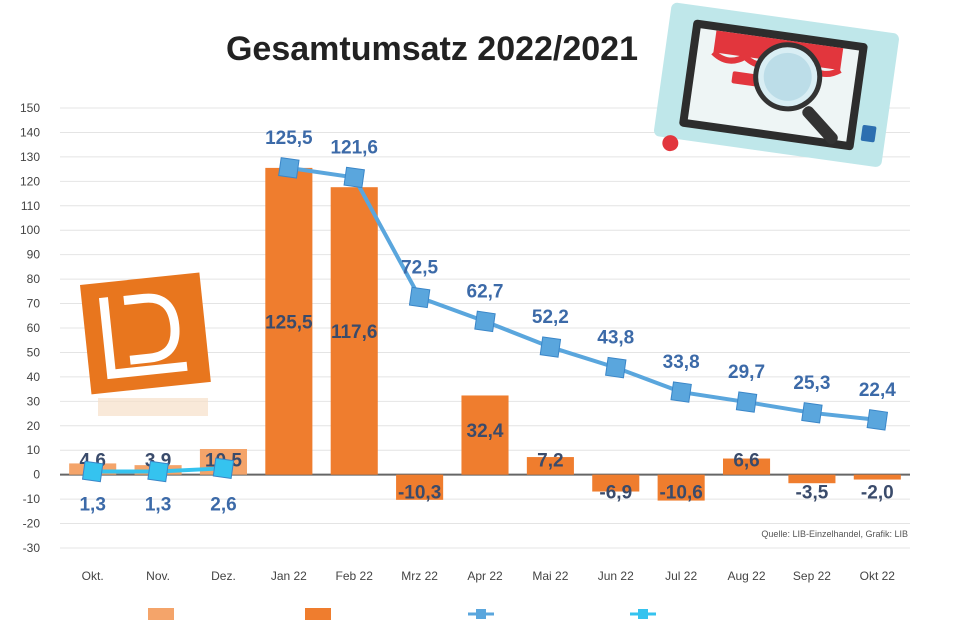 The width and height of the screenshot is (955, 640). What do you see at coordinates (877, 390) in the screenshot?
I see `line-label: 22,4` at bounding box center [877, 390].